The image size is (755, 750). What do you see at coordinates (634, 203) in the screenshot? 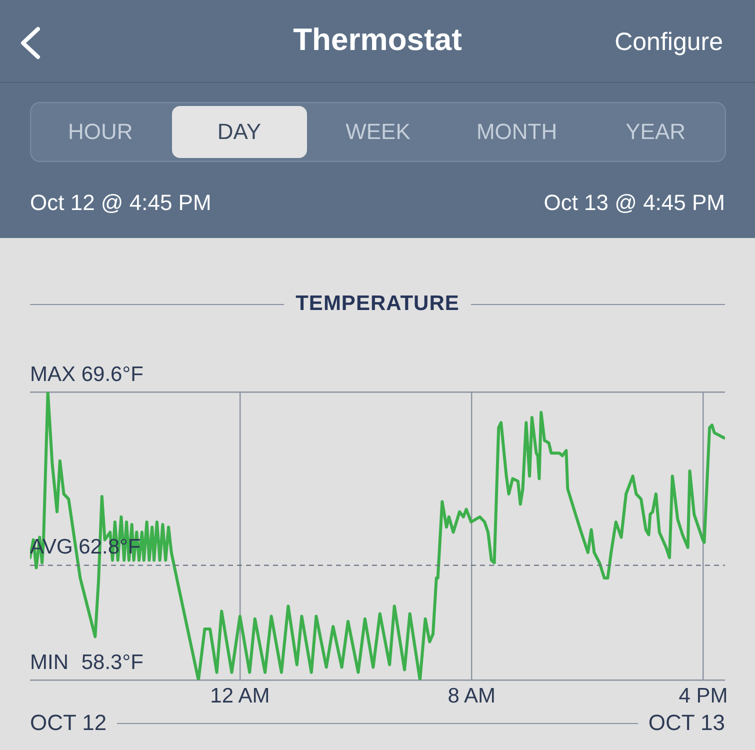
I see `text: Oct 13 @ 4:45 PM` at bounding box center [634, 203].